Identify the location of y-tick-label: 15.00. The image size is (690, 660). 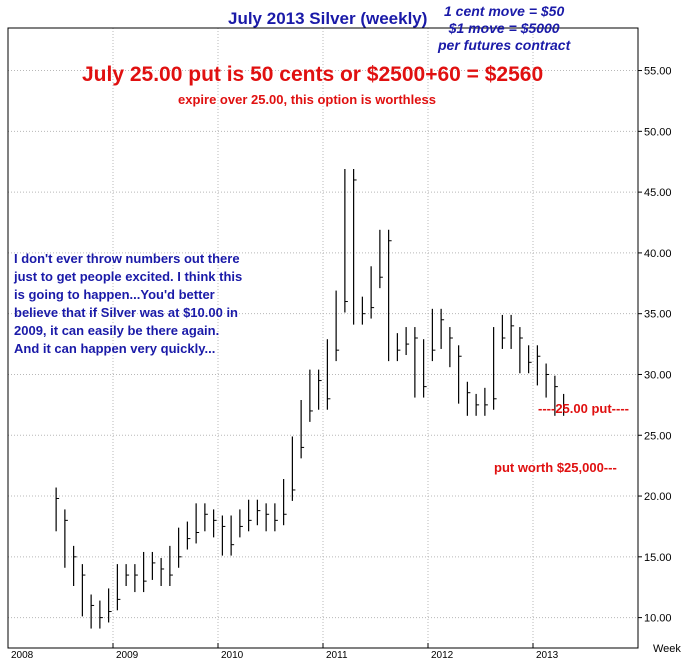
(658, 558).